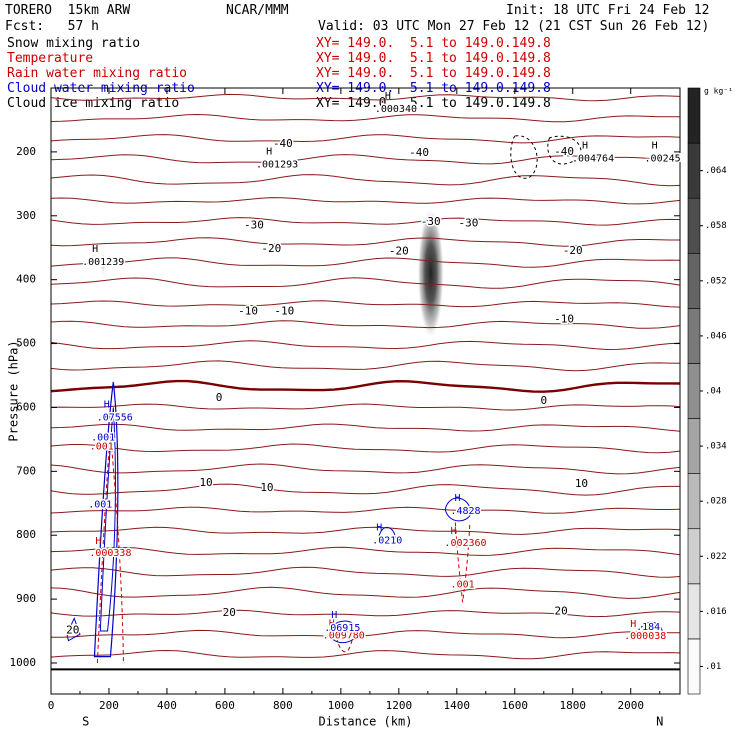 The width and height of the screenshot is (740, 740). What do you see at coordinates (344, 636) in the screenshot?
I see `rain-max-label: .009780` at bounding box center [344, 636].